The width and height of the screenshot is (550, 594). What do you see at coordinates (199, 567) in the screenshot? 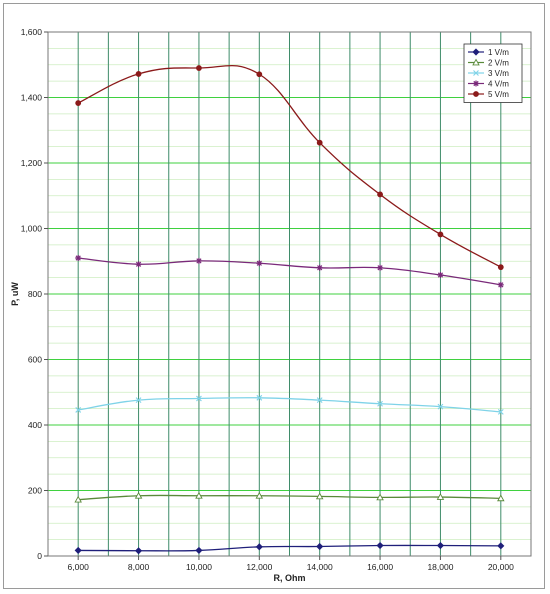
I see `x-tick-label: 10,000` at bounding box center [199, 567].